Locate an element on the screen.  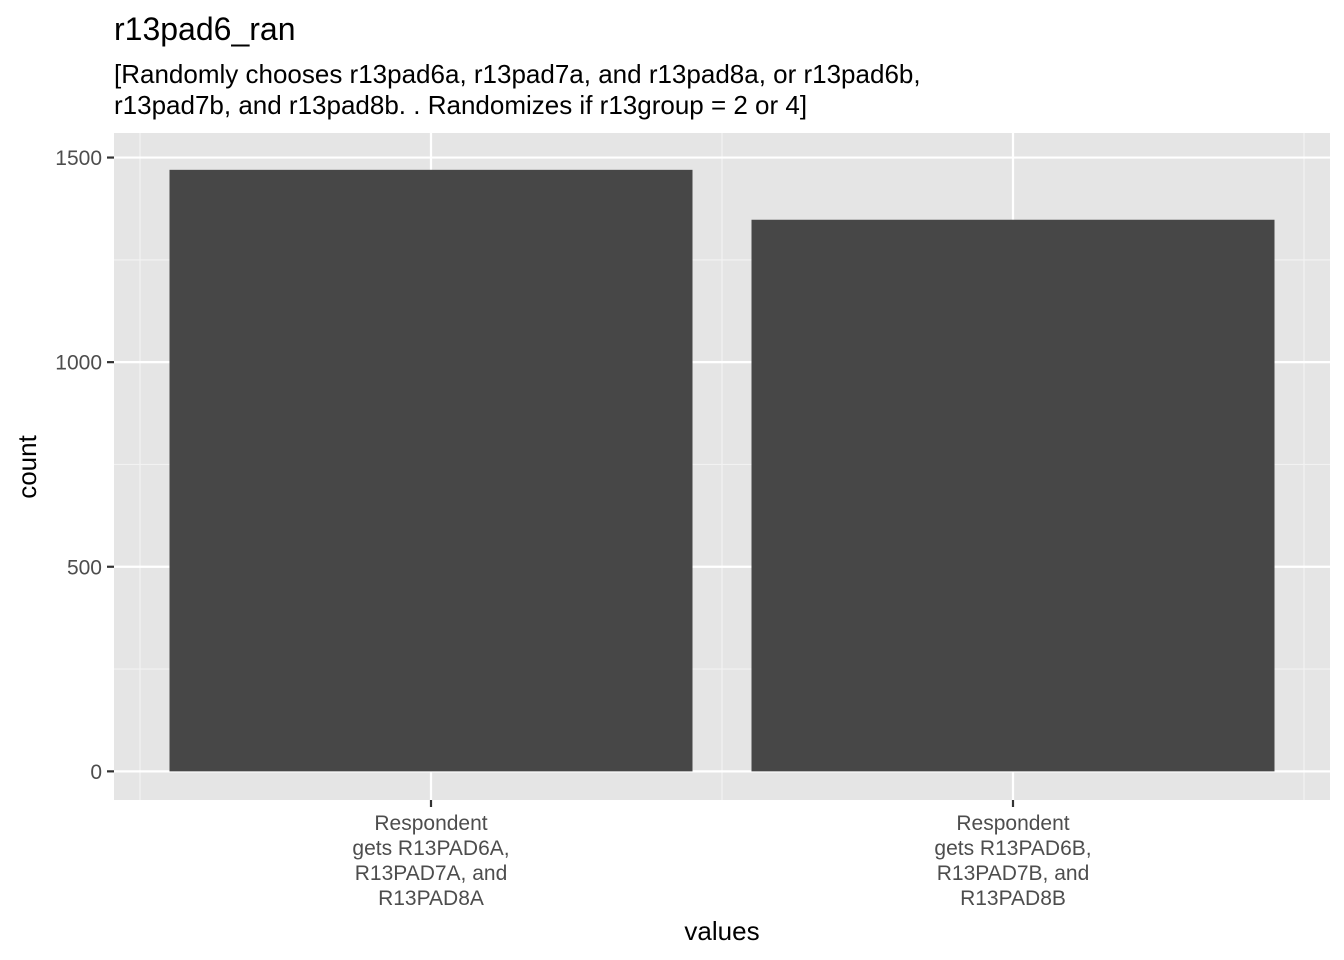
y-tick-label: 500 is located at coordinates (84, 567).